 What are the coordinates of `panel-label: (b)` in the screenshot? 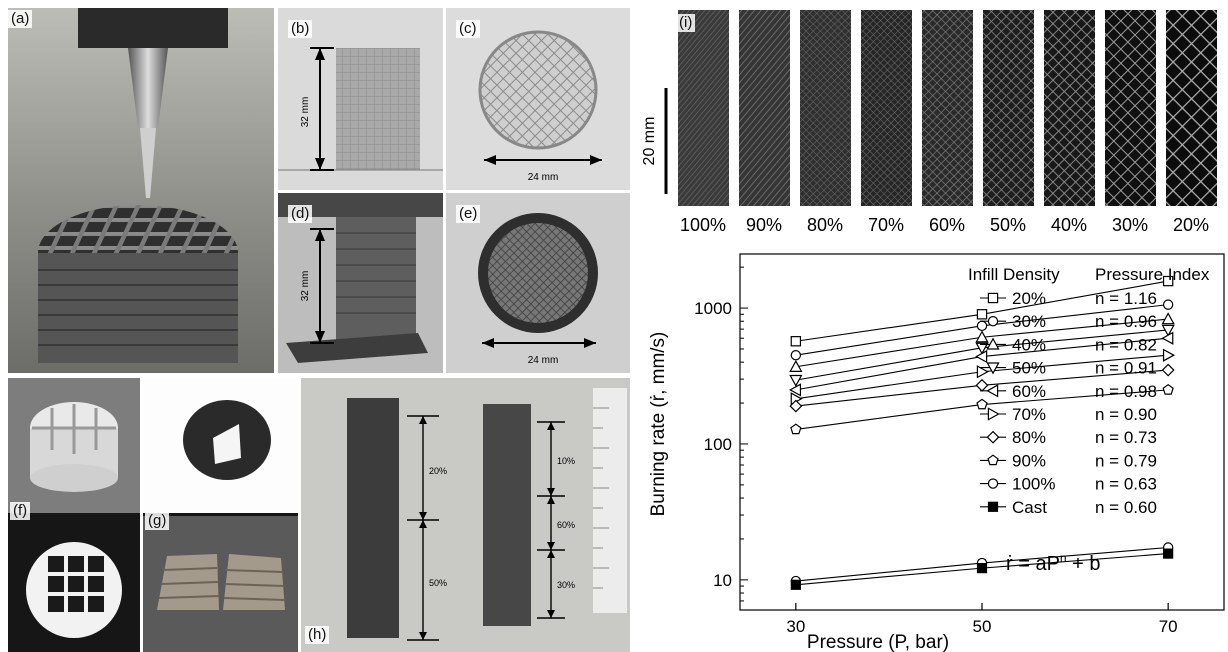 It's located at (300, 29).